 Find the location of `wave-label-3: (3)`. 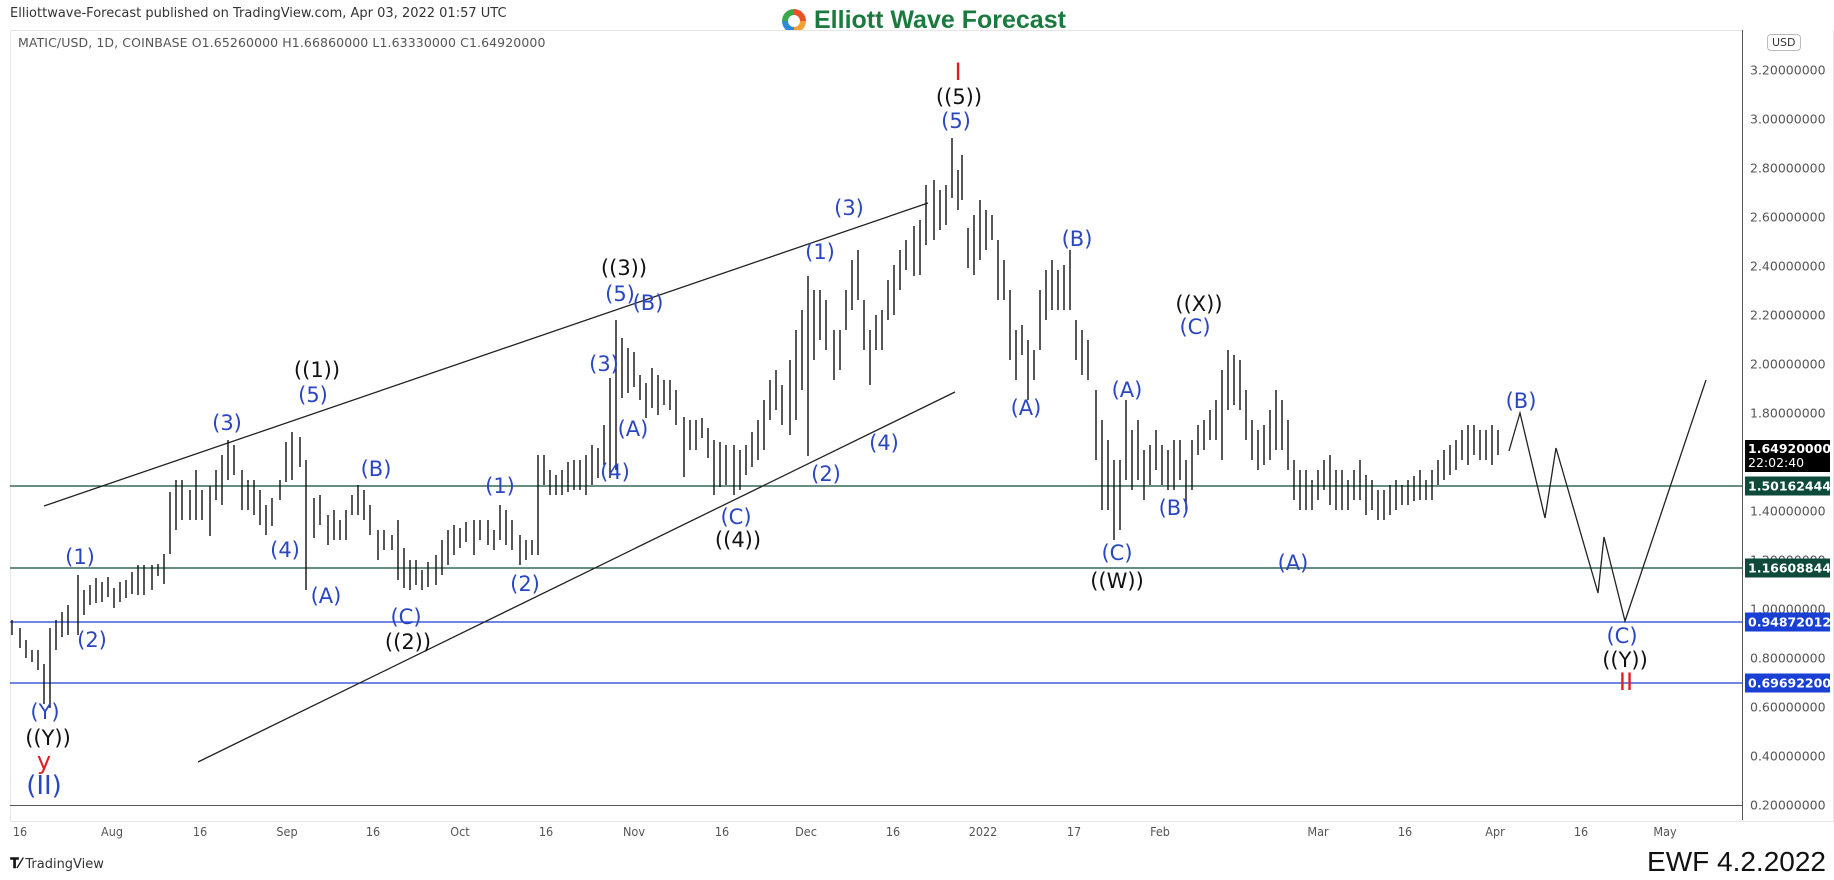

wave-label-3: (3) is located at coordinates (227, 423).